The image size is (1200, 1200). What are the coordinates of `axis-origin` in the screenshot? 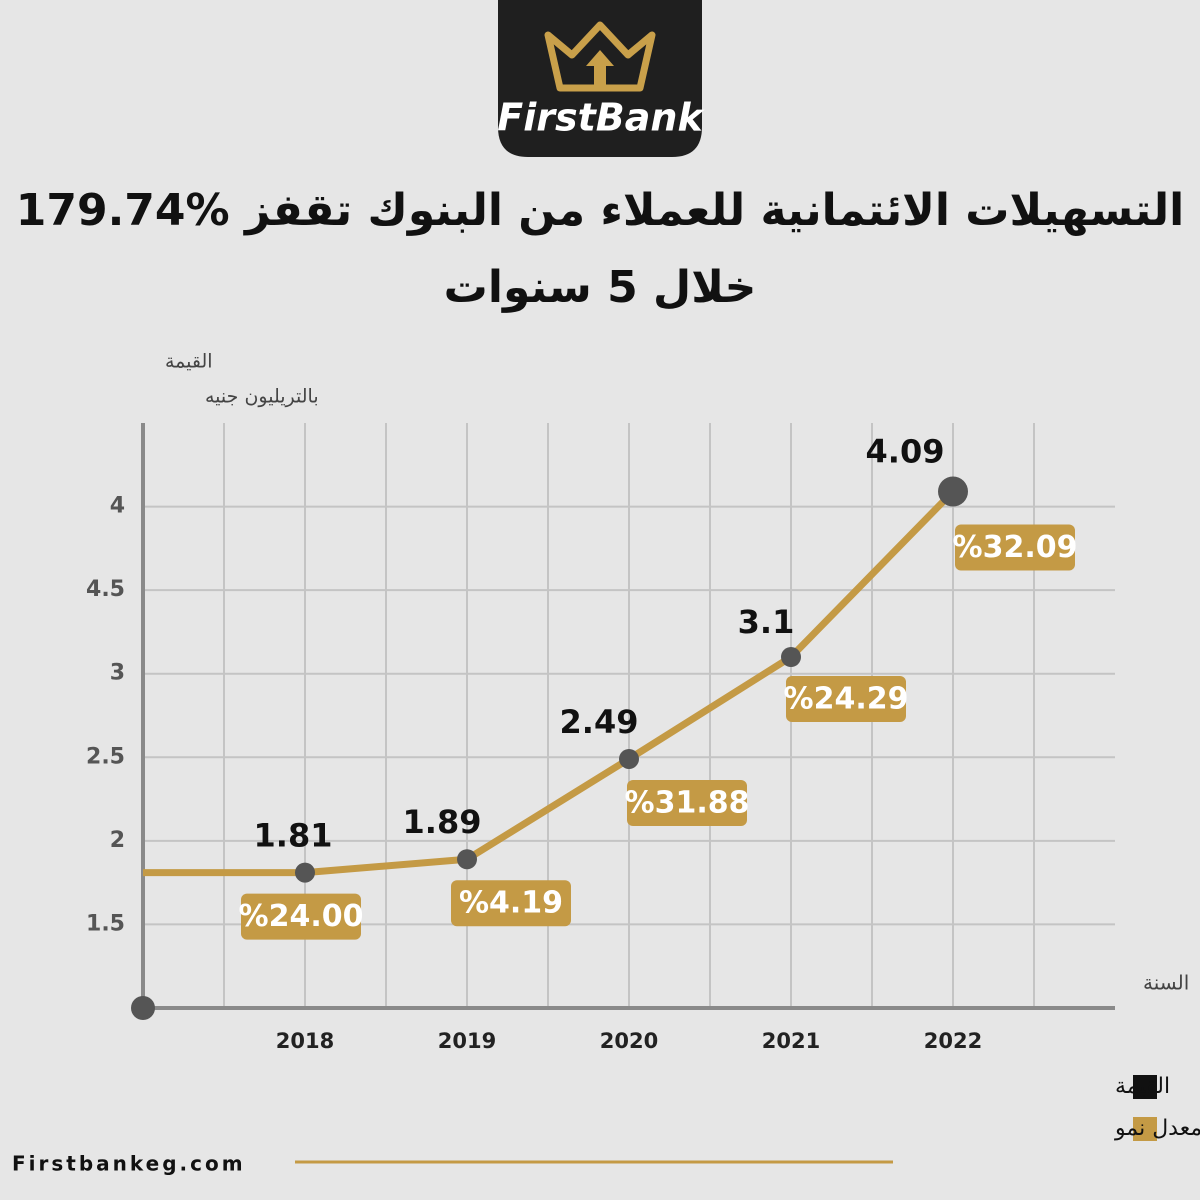 It's located at (143, 1008).